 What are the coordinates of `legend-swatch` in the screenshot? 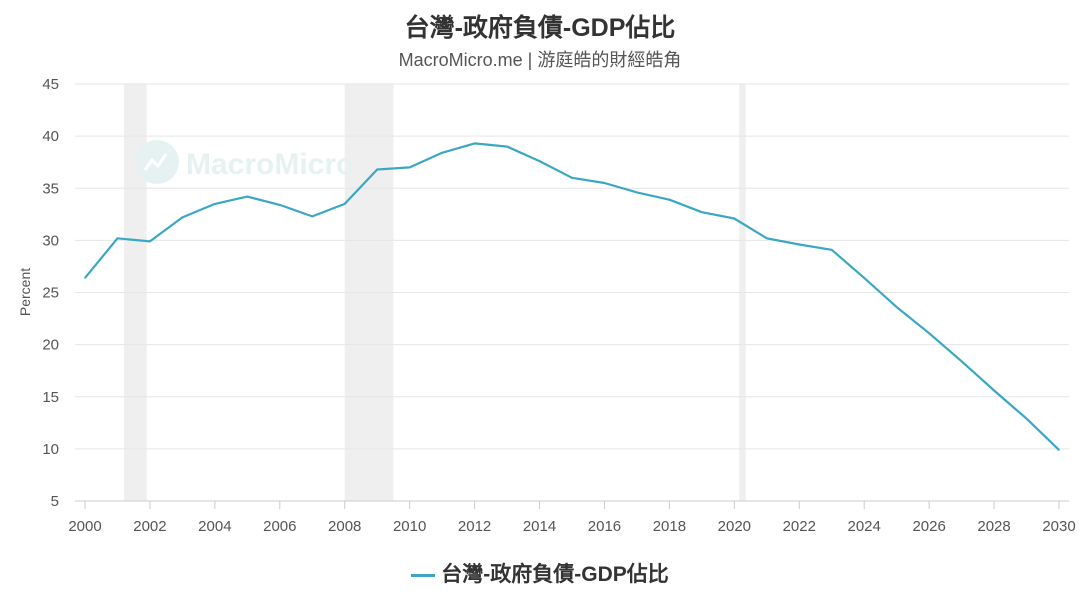 It's located at (423, 575).